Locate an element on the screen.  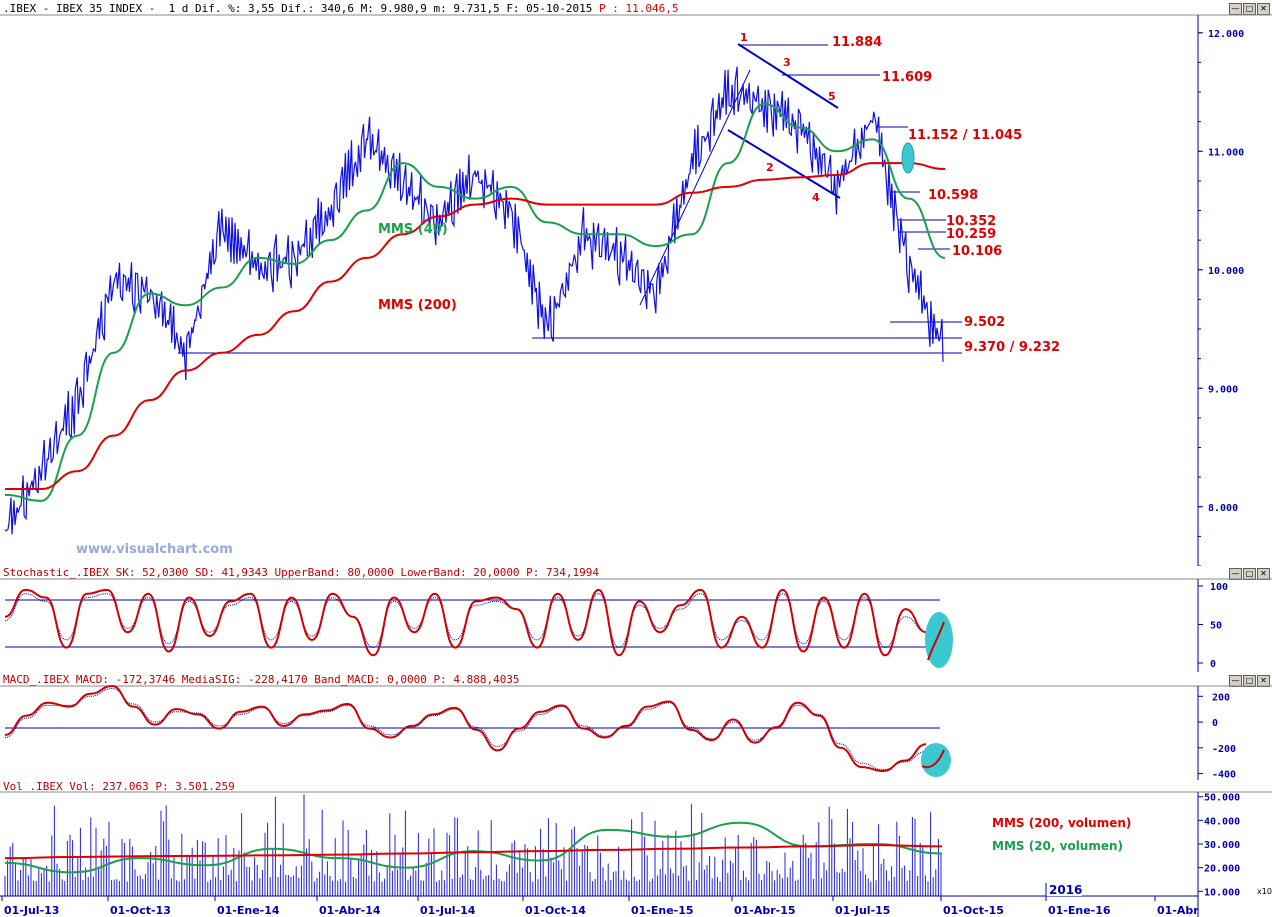
sk-line is located at coordinates (465, 622).